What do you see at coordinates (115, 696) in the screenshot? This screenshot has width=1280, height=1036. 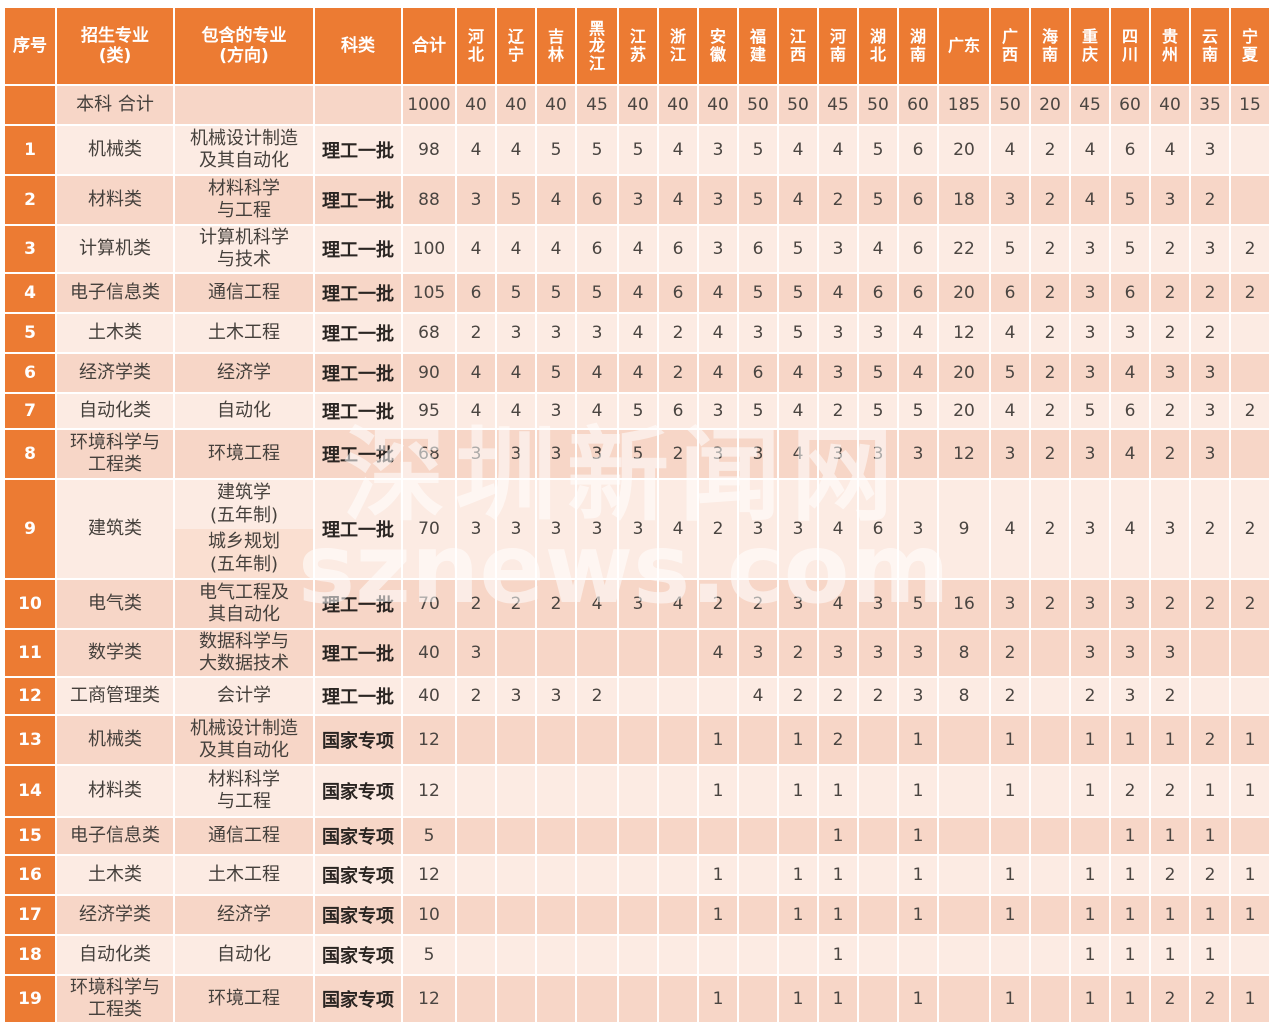 I see `cell-major: 工商管理类` at bounding box center [115, 696].